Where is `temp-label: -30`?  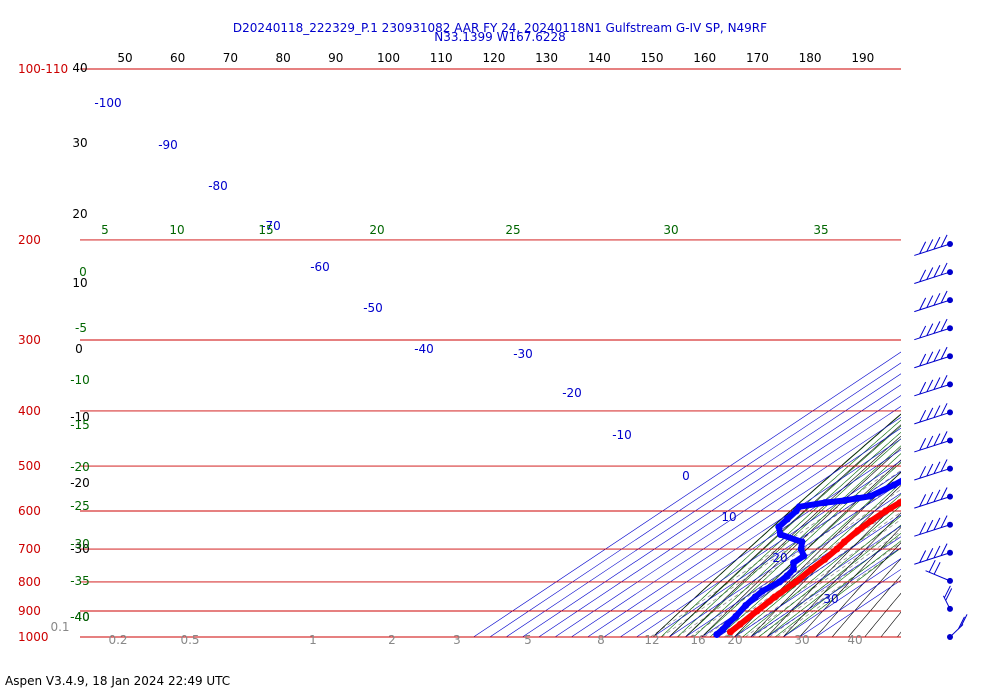
temp-label: -30 is located at coordinates (80, 549).